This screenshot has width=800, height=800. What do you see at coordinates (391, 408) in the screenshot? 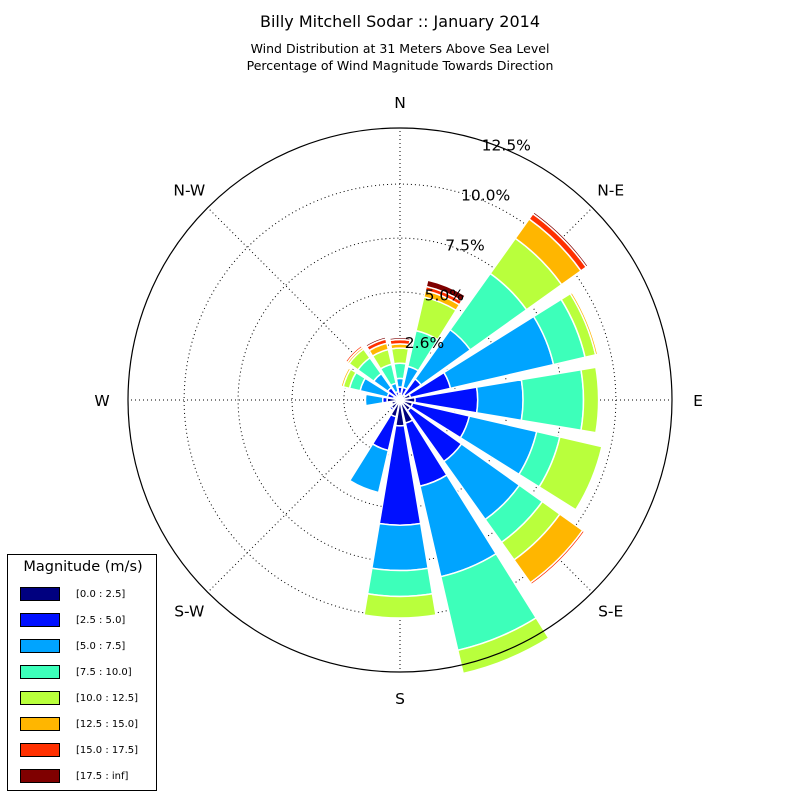
I see `bar-dir225-bin1` at bounding box center [391, 408].